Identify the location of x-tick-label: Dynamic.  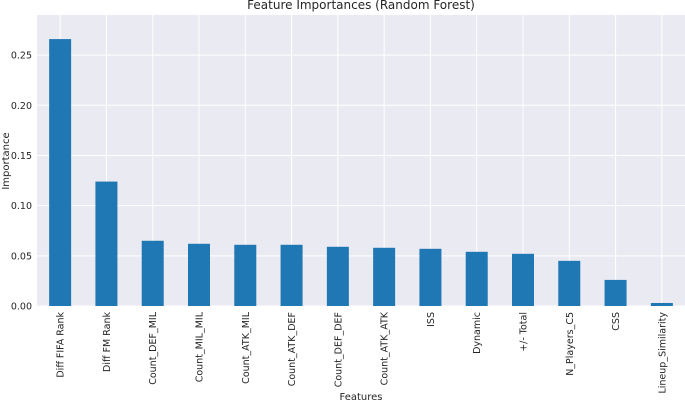
(477, 333).